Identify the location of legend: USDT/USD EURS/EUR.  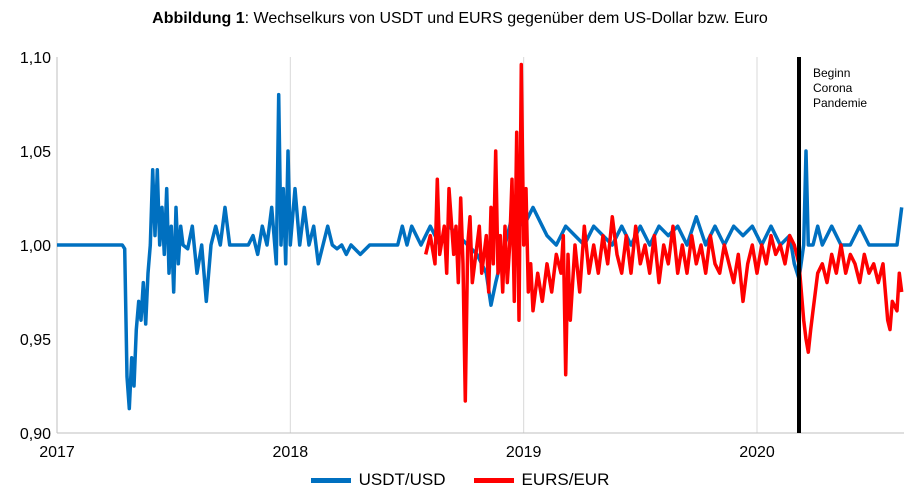
(460, 480).